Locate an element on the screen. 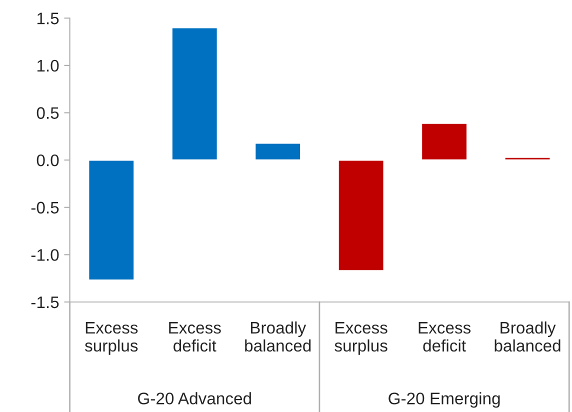 Image resolution: width=572 pixels, height=412 pixels. y-tick-label: 0.0 is located at coordinates (47, 160).